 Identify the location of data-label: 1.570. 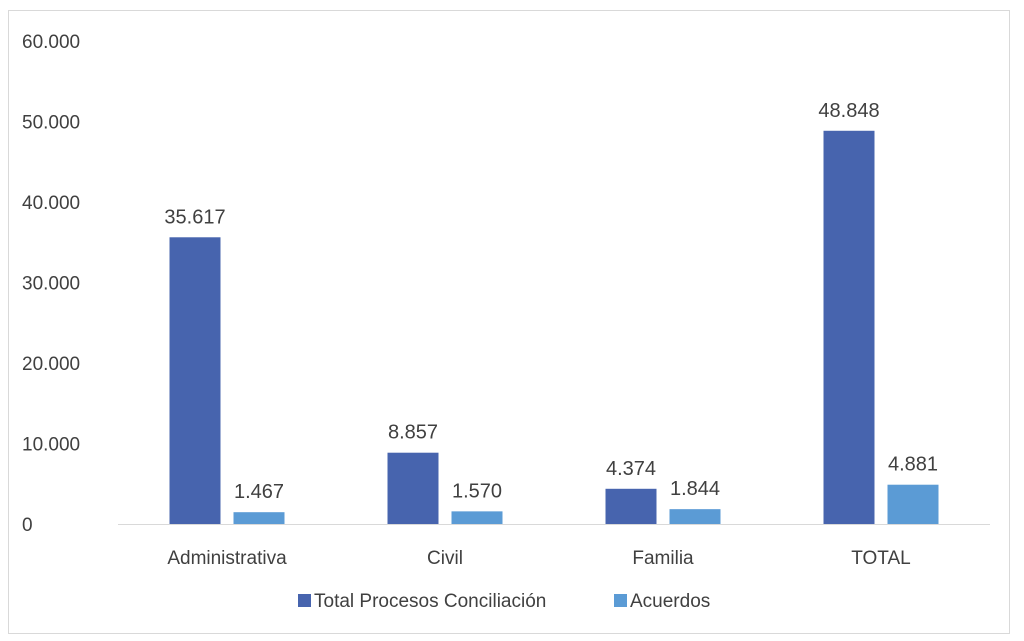
(477, 491).